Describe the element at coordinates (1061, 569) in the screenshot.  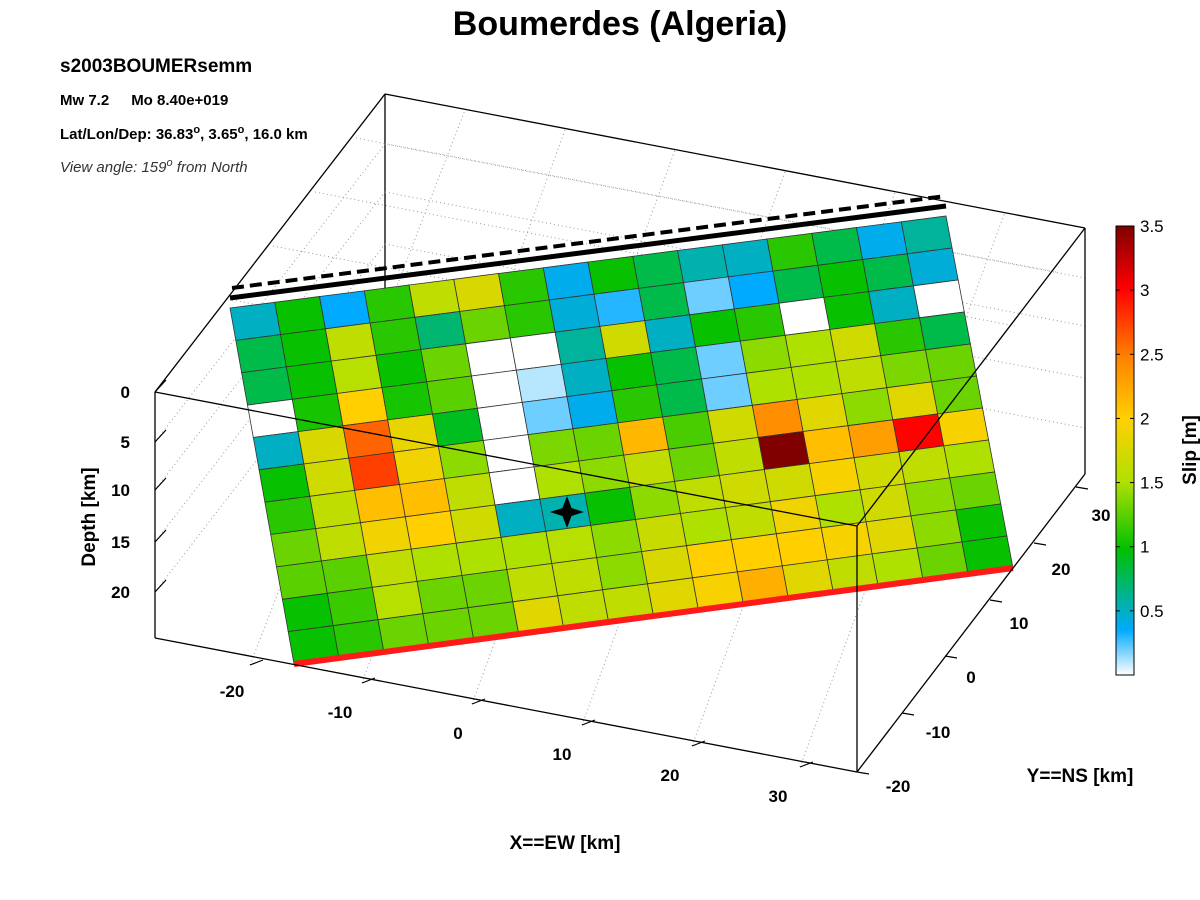
I see `y-tick-label: 20` at that location.